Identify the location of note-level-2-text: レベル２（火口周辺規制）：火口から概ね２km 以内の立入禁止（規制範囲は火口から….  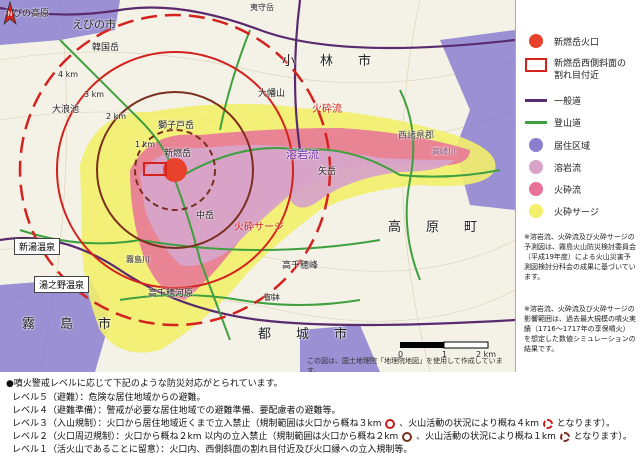
(205, 437).